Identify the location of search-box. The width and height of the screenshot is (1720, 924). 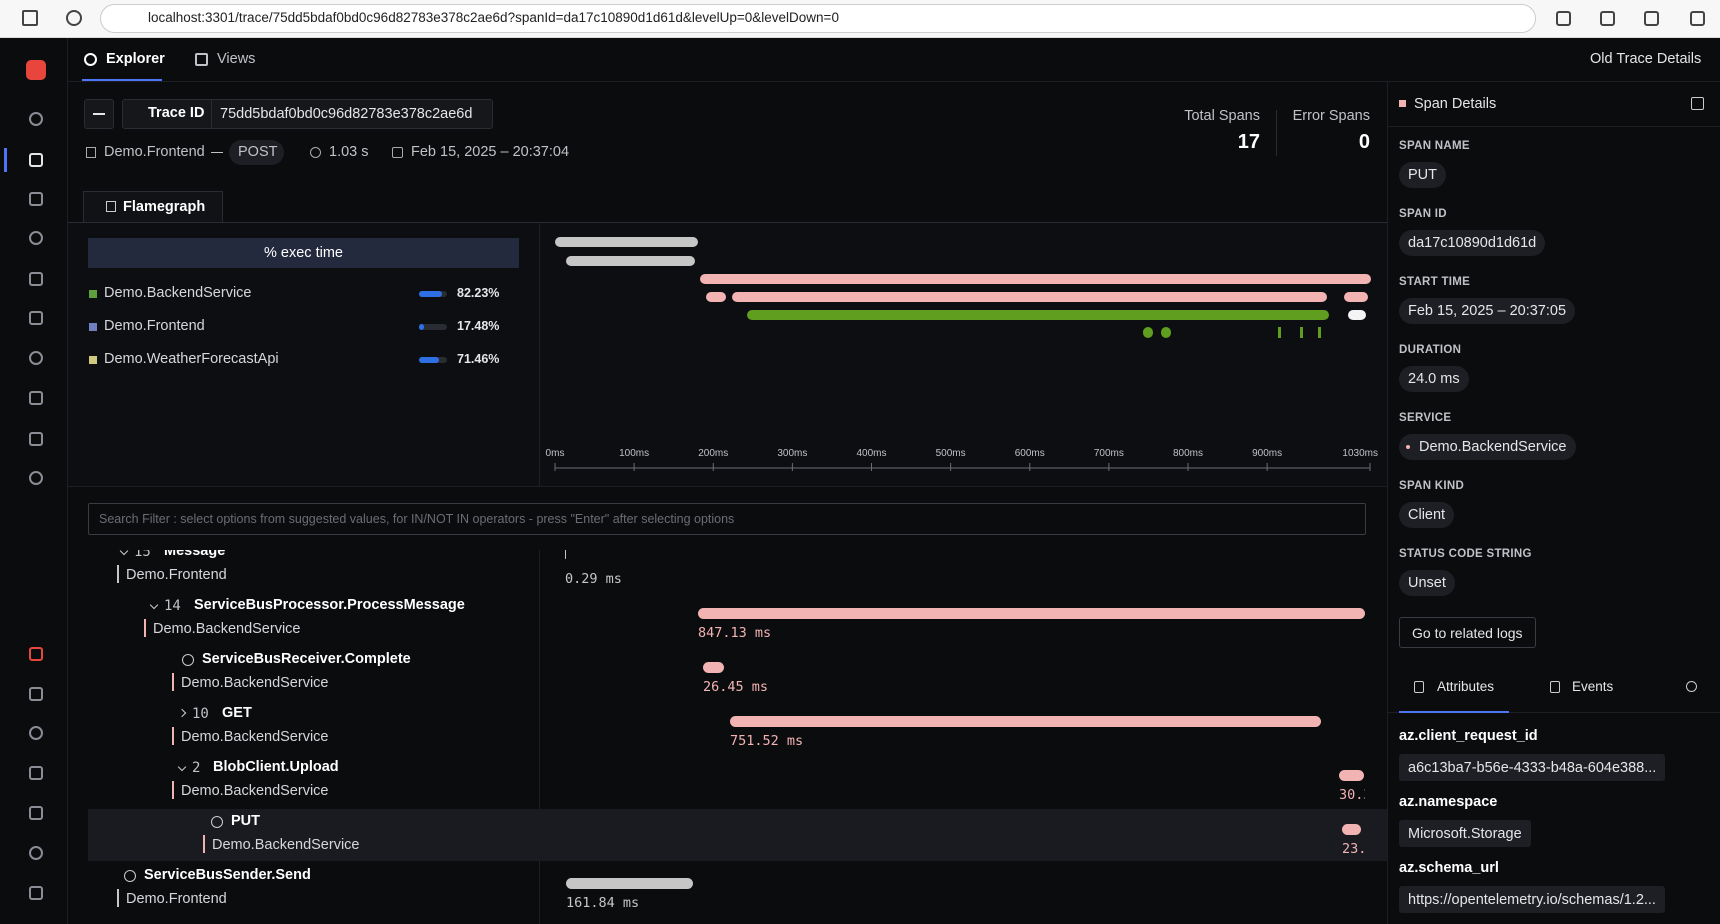
(727, 519).